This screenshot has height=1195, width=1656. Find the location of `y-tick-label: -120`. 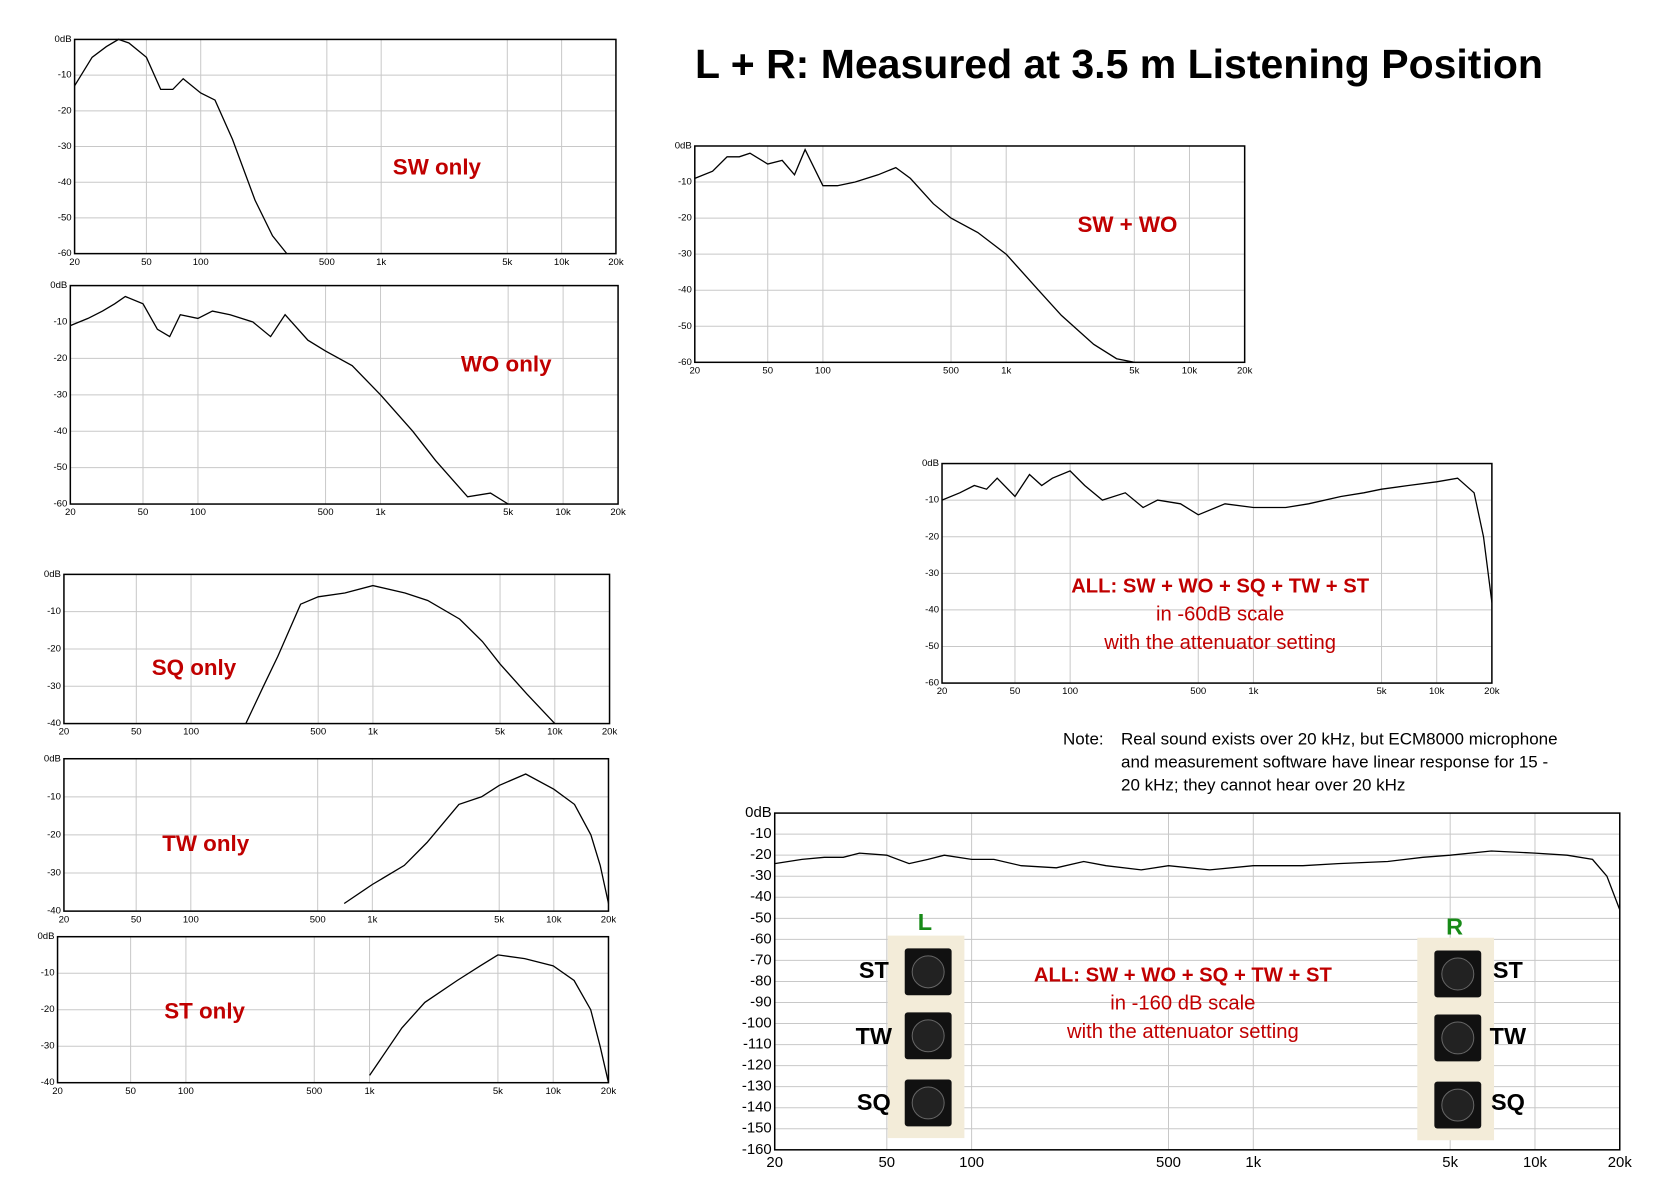

y-tick-label: -120 is located at coordinates (757, 1066).